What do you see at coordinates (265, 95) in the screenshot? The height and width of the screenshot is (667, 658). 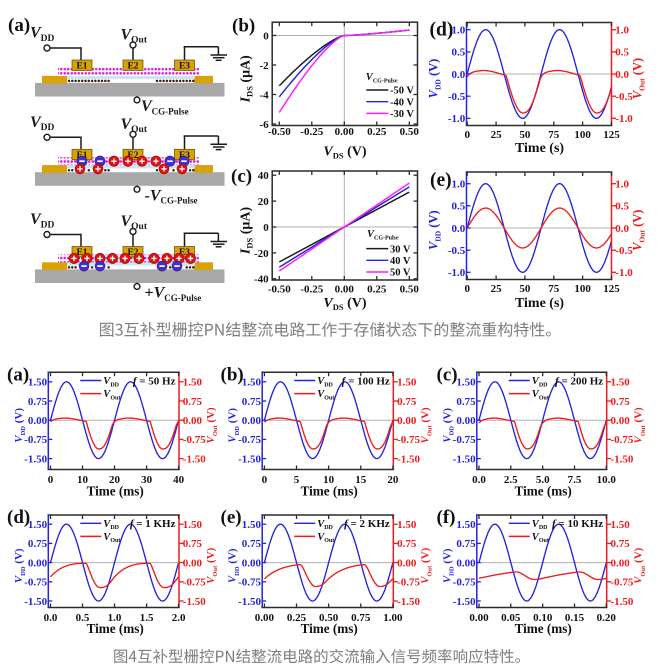 I see `svg-text: -4` at bounding box center [265, 95].